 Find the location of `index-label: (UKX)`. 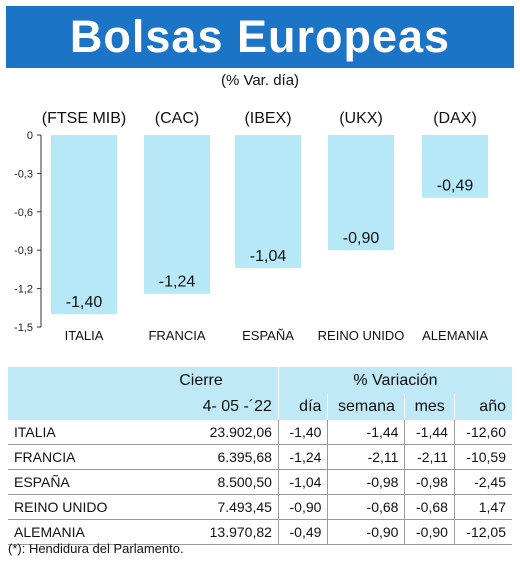

index-label: (UKX) is located at coordinates (361, 118).